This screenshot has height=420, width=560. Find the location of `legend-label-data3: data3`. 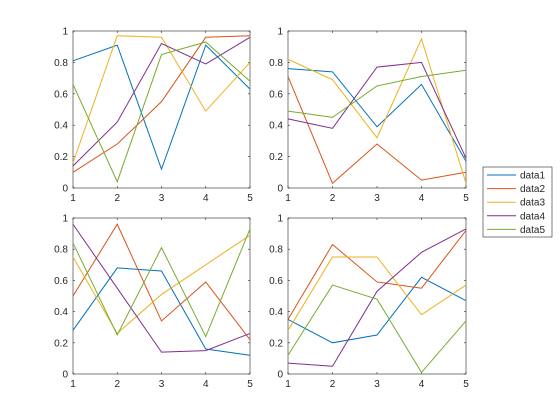

legend-label-data3: data3 is located at coordinates (532, 203).